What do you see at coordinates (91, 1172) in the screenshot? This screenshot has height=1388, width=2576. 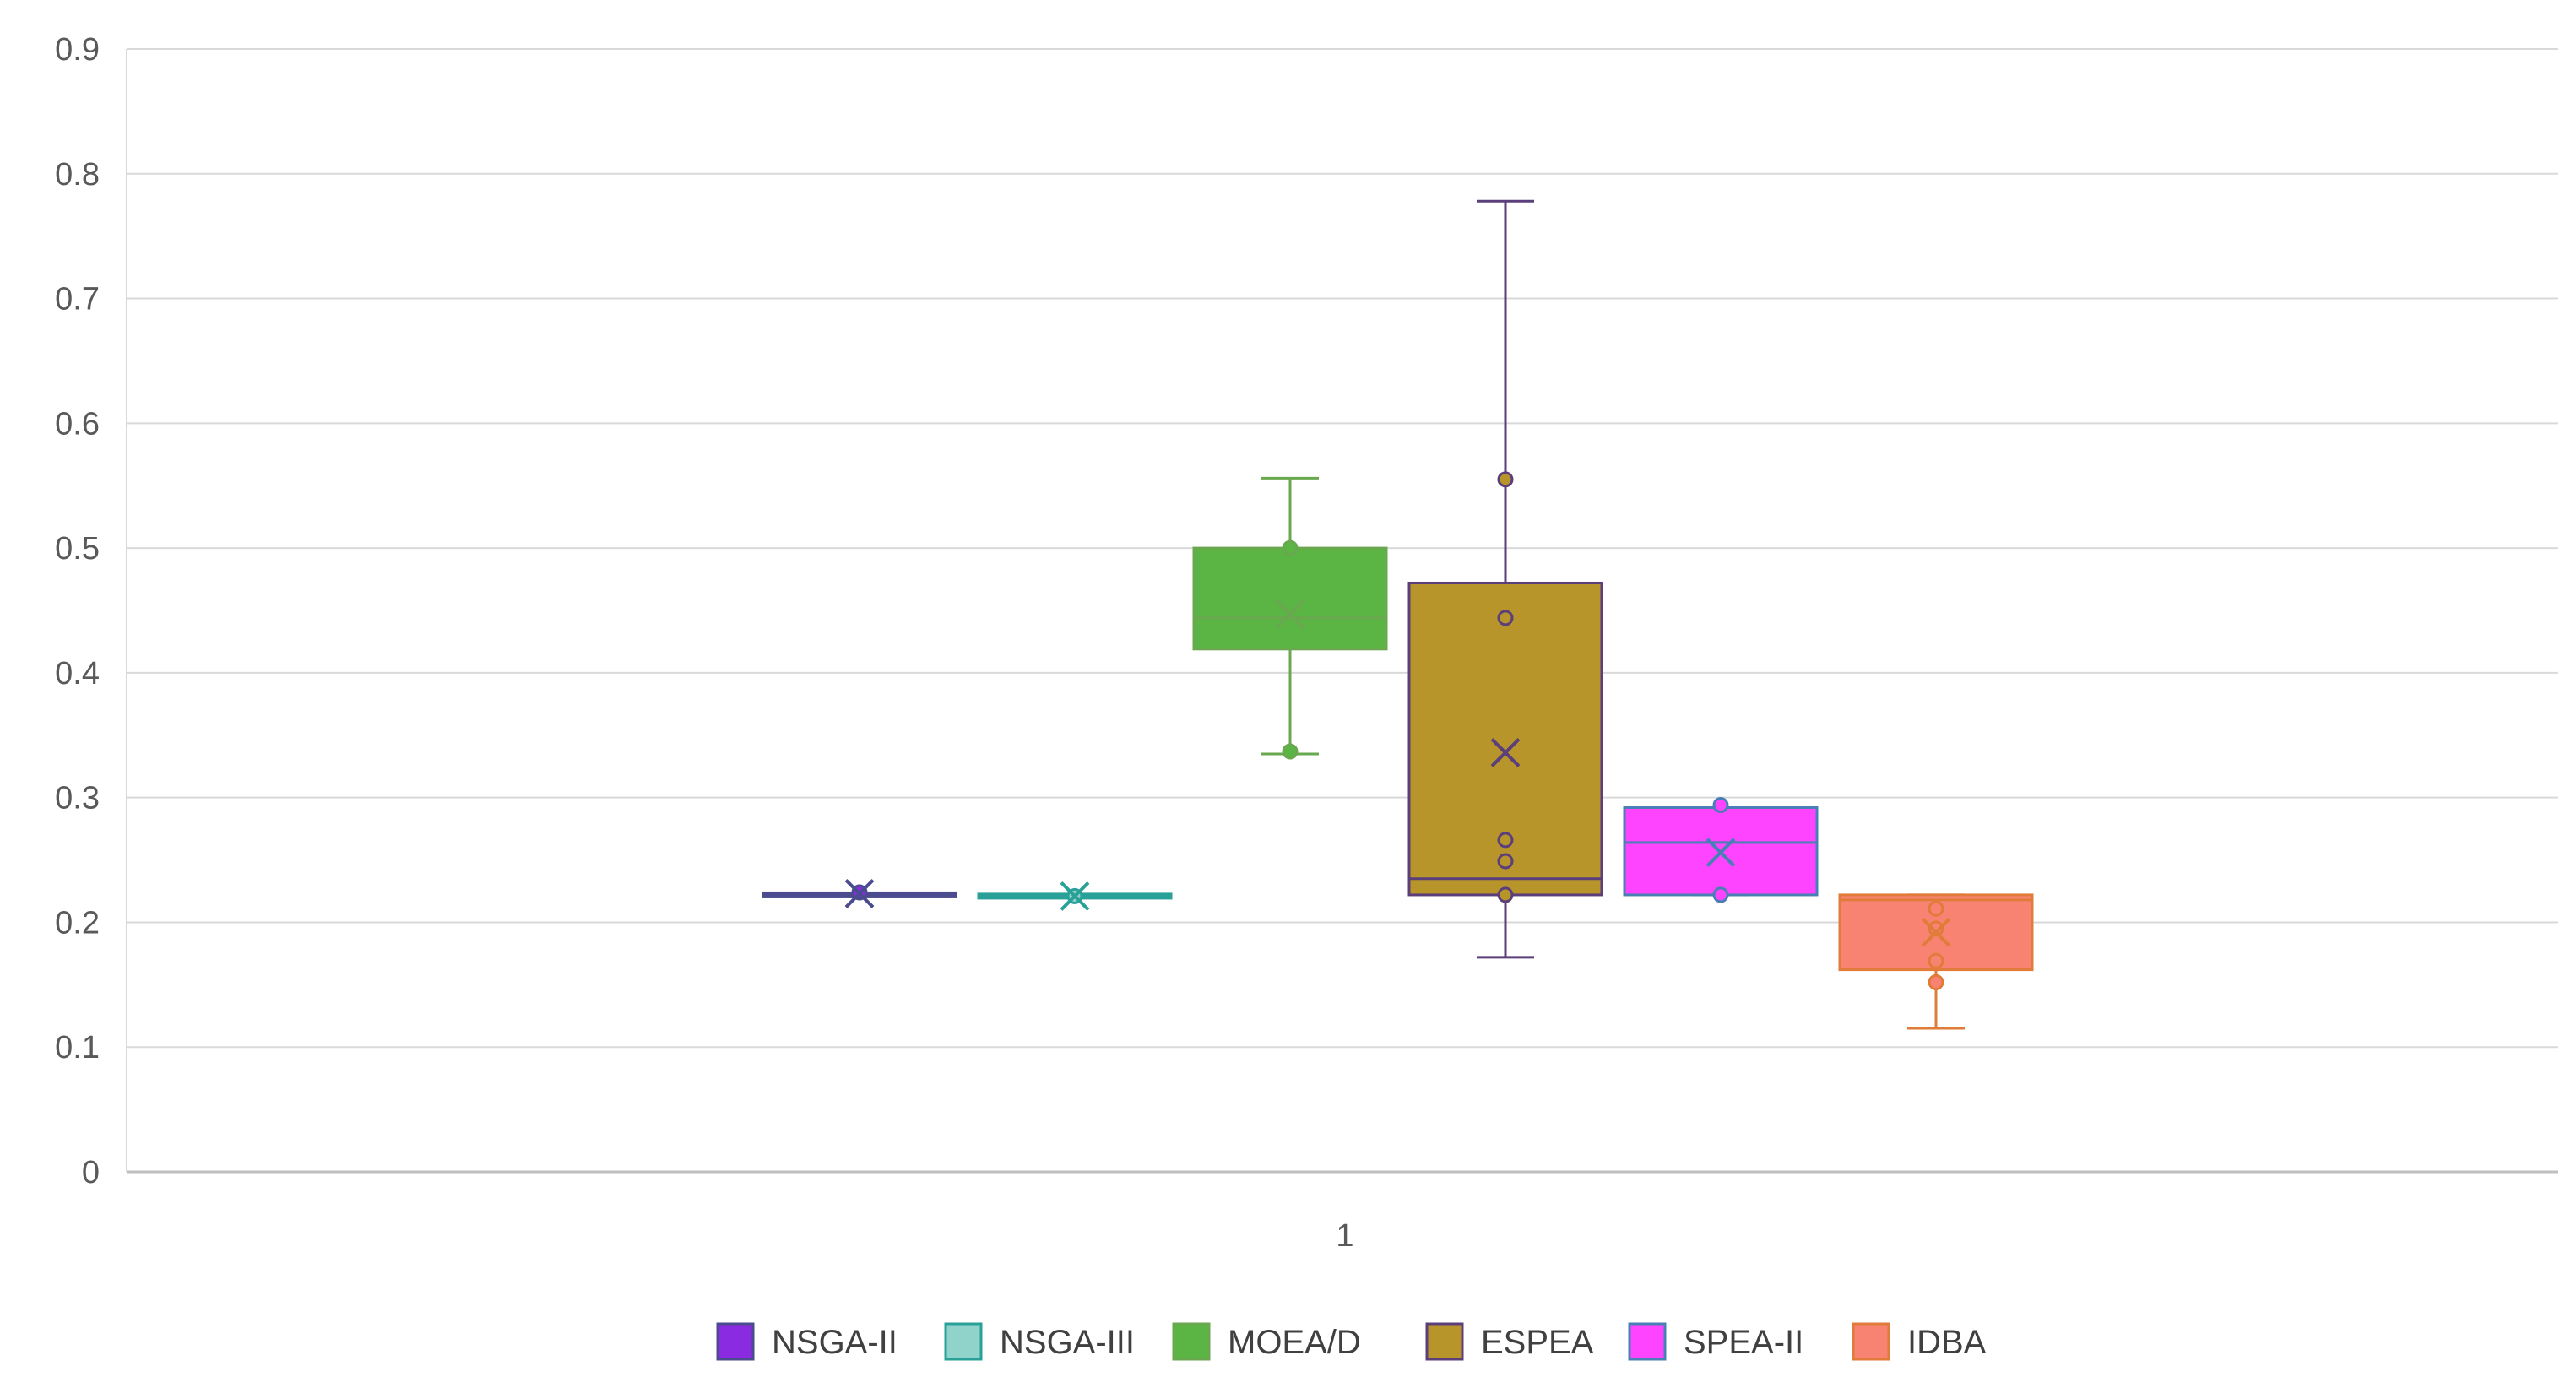 I see `y-tick-label: 0` at bounding box center [91, 1172].